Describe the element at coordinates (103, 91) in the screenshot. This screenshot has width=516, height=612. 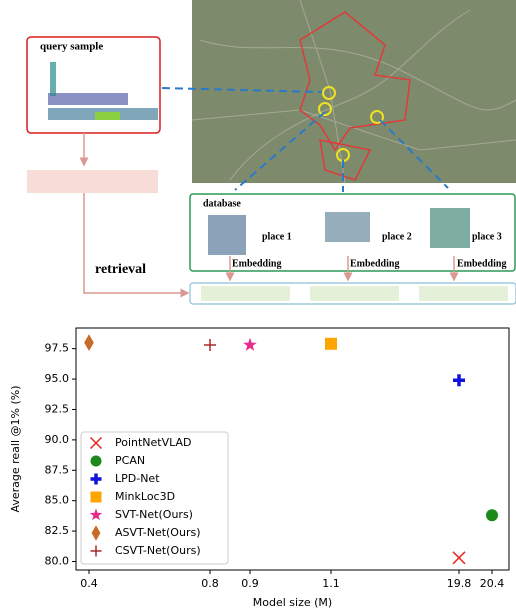
I see `point-cloud` at that location.